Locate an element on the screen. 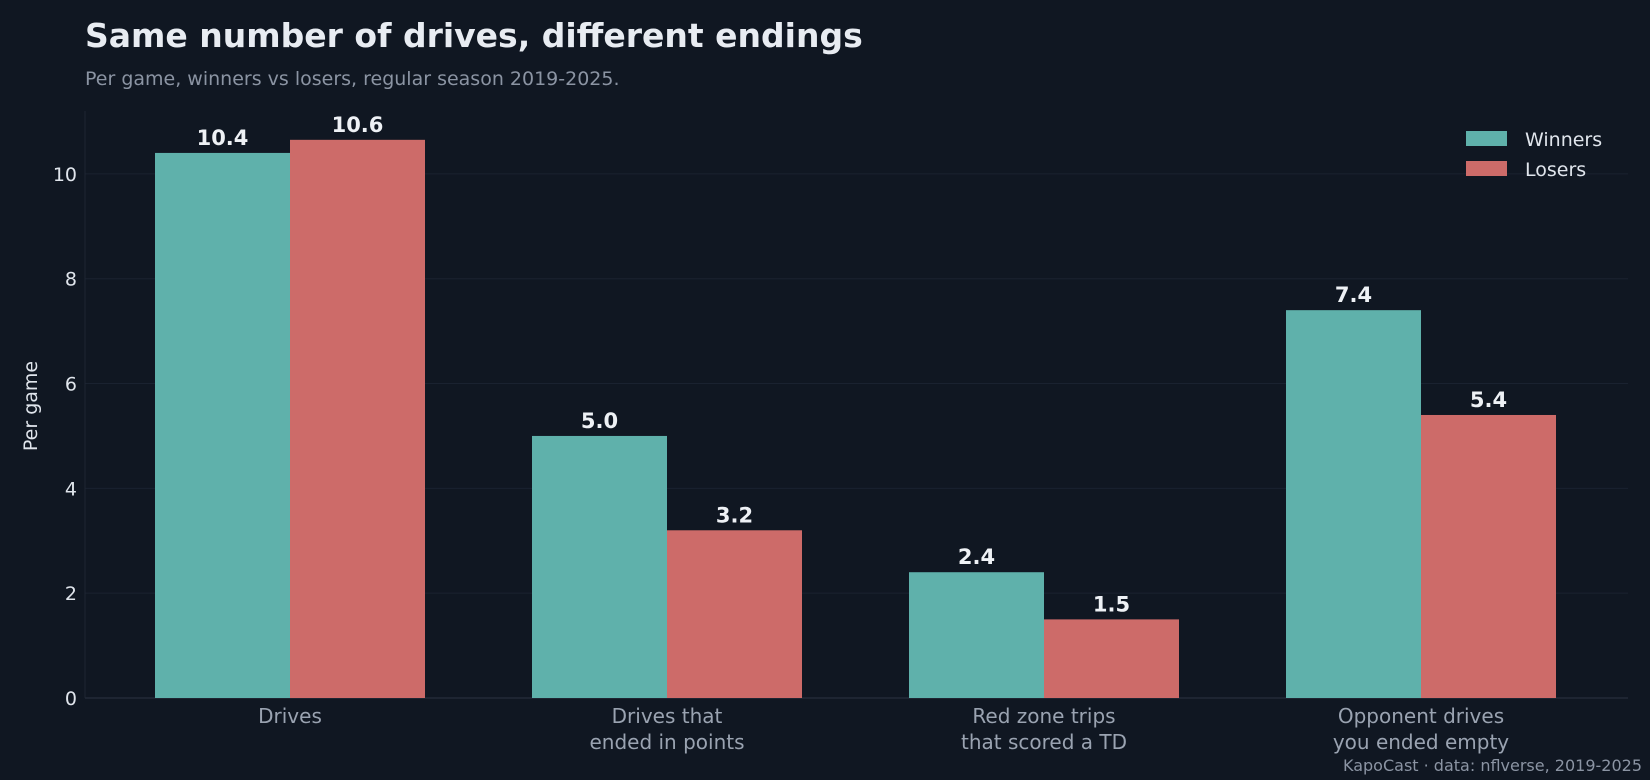 Image resolution: width=1650 pixels, height=780 pixels. y-axis-label: Per game is located at coordinates (31, 406).